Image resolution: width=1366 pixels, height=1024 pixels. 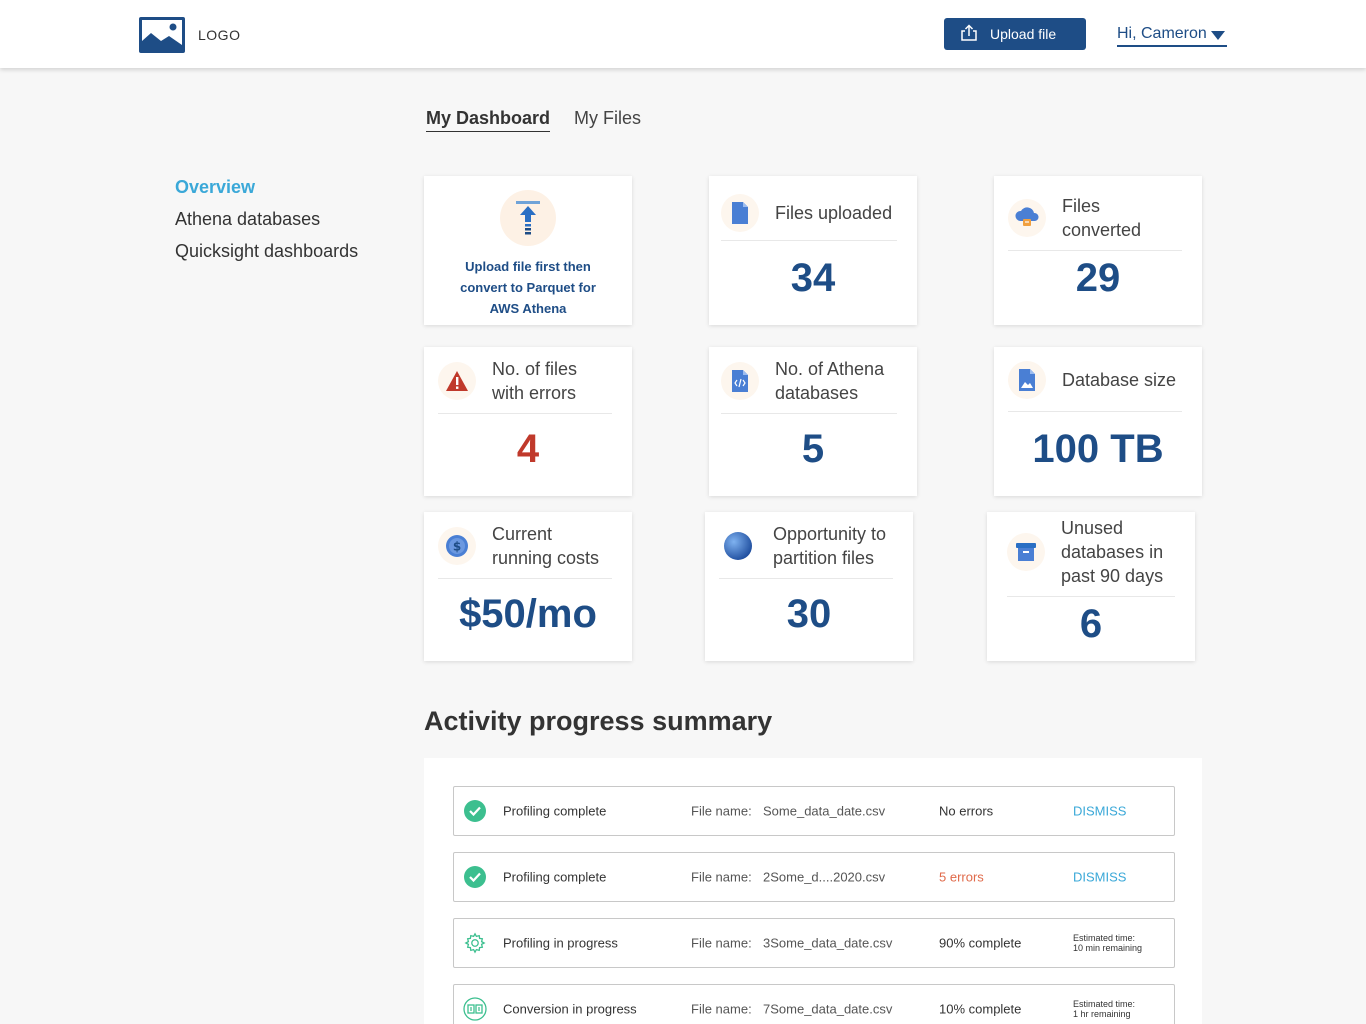 What do you see at coordinates (1102, 1014) in the screenshot?
I see `estimated-time-value: 1 hr remaining` at bounding box center [1102, 1014].